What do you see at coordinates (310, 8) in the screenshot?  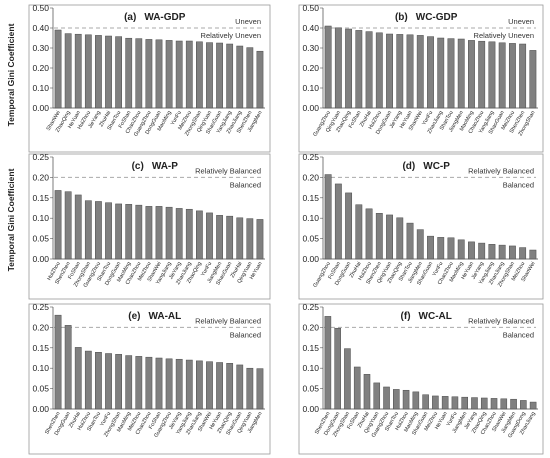 I see `y-tick-label: 0.50` at bounding box center [310, 8].